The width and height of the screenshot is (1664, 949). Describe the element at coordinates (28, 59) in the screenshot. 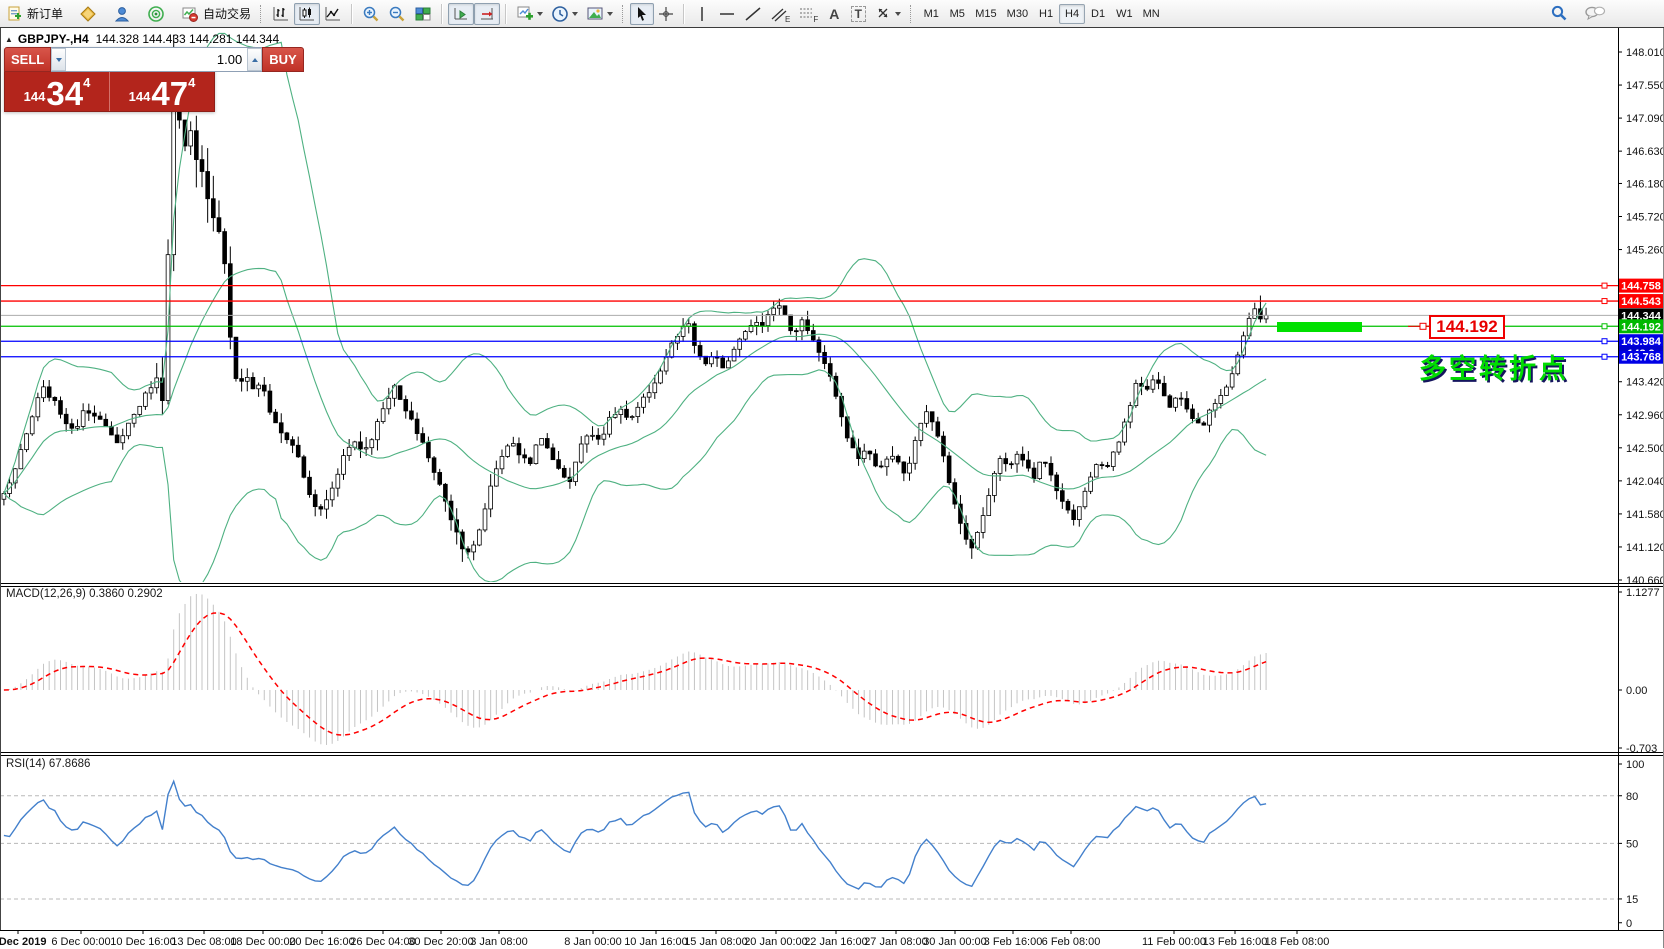

I see `sell-button: SELL` at that location.